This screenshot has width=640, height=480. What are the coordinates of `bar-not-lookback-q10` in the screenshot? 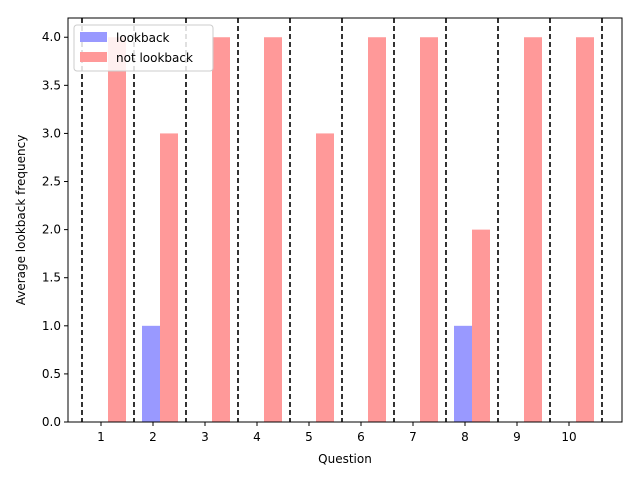 It's located at (585, 229).